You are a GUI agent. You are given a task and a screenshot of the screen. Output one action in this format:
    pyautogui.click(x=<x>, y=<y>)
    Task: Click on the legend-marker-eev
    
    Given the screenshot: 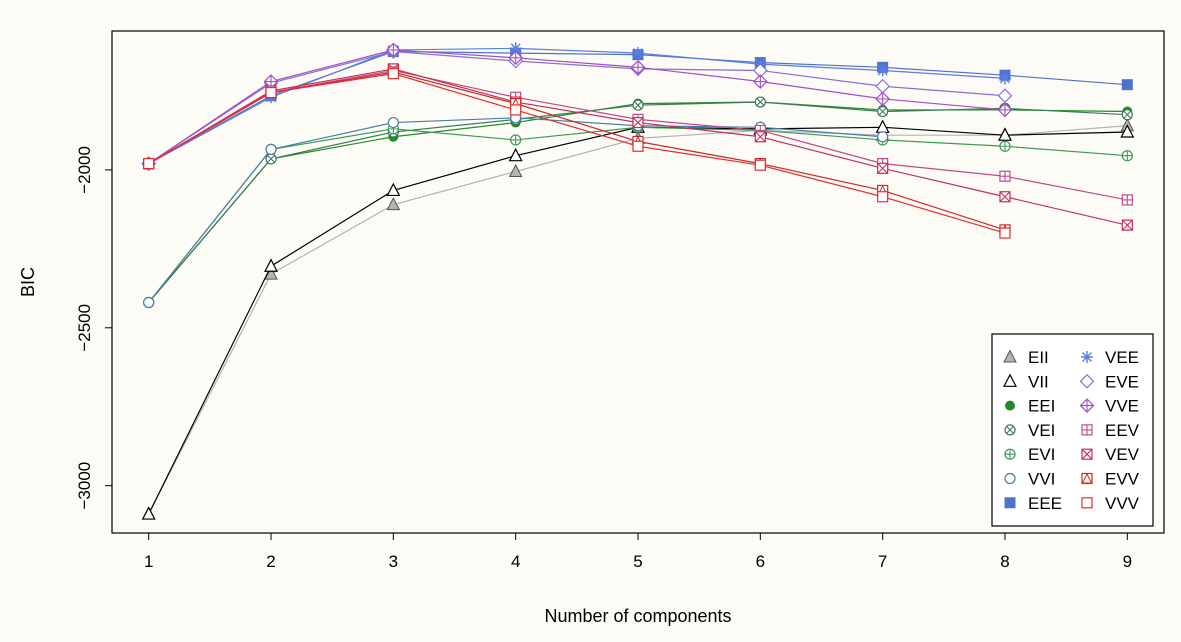 What is the action you would take?
    pyautogui.click(x=1087, y=429)
    